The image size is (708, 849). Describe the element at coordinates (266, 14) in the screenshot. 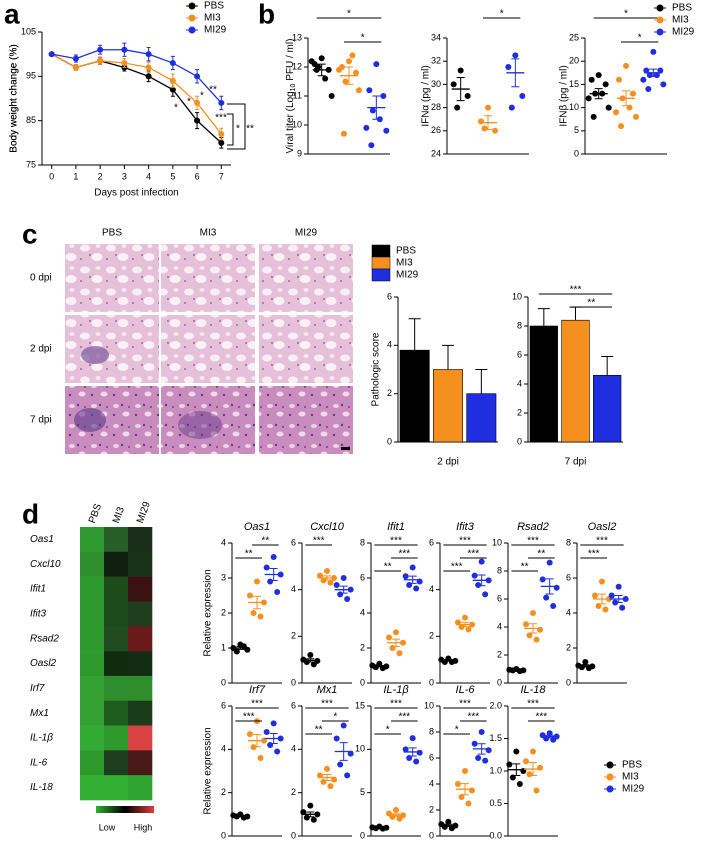

I see `panel-label: b` at that location.